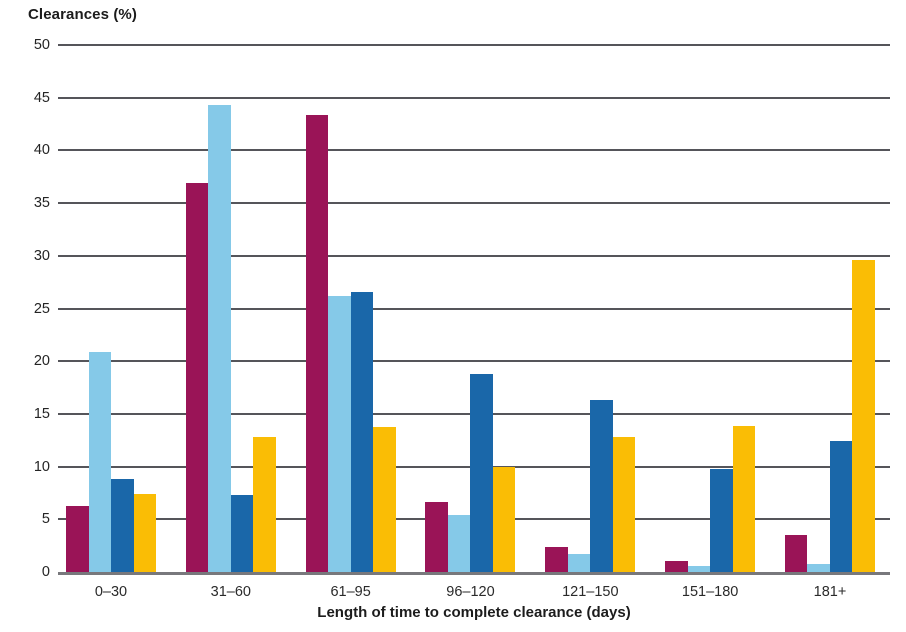 The image size is (906, 632). I want to click on bar-yellow-151–180, so click(744, 498).